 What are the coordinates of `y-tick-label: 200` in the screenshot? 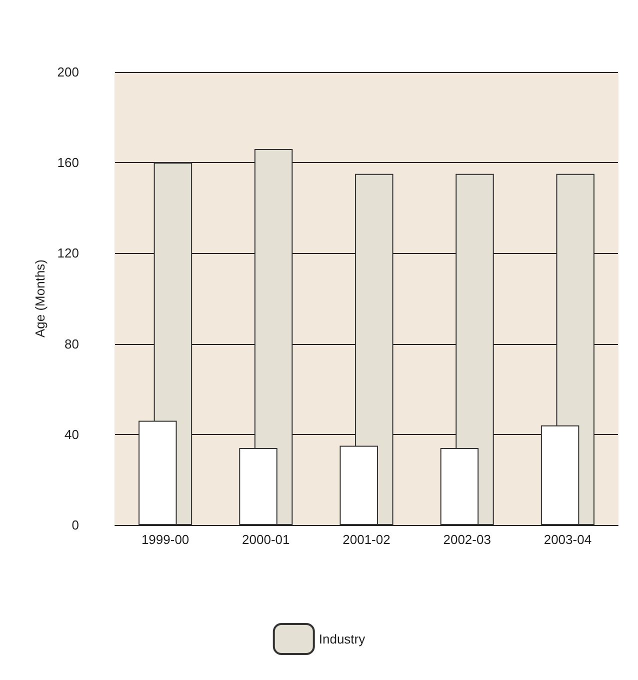 It's located at (68, 72).